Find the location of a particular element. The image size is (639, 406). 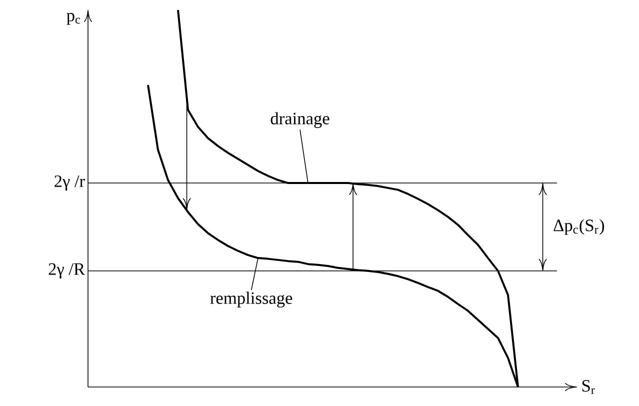

legend-label: remplissage is located at coordinates (251, 300).